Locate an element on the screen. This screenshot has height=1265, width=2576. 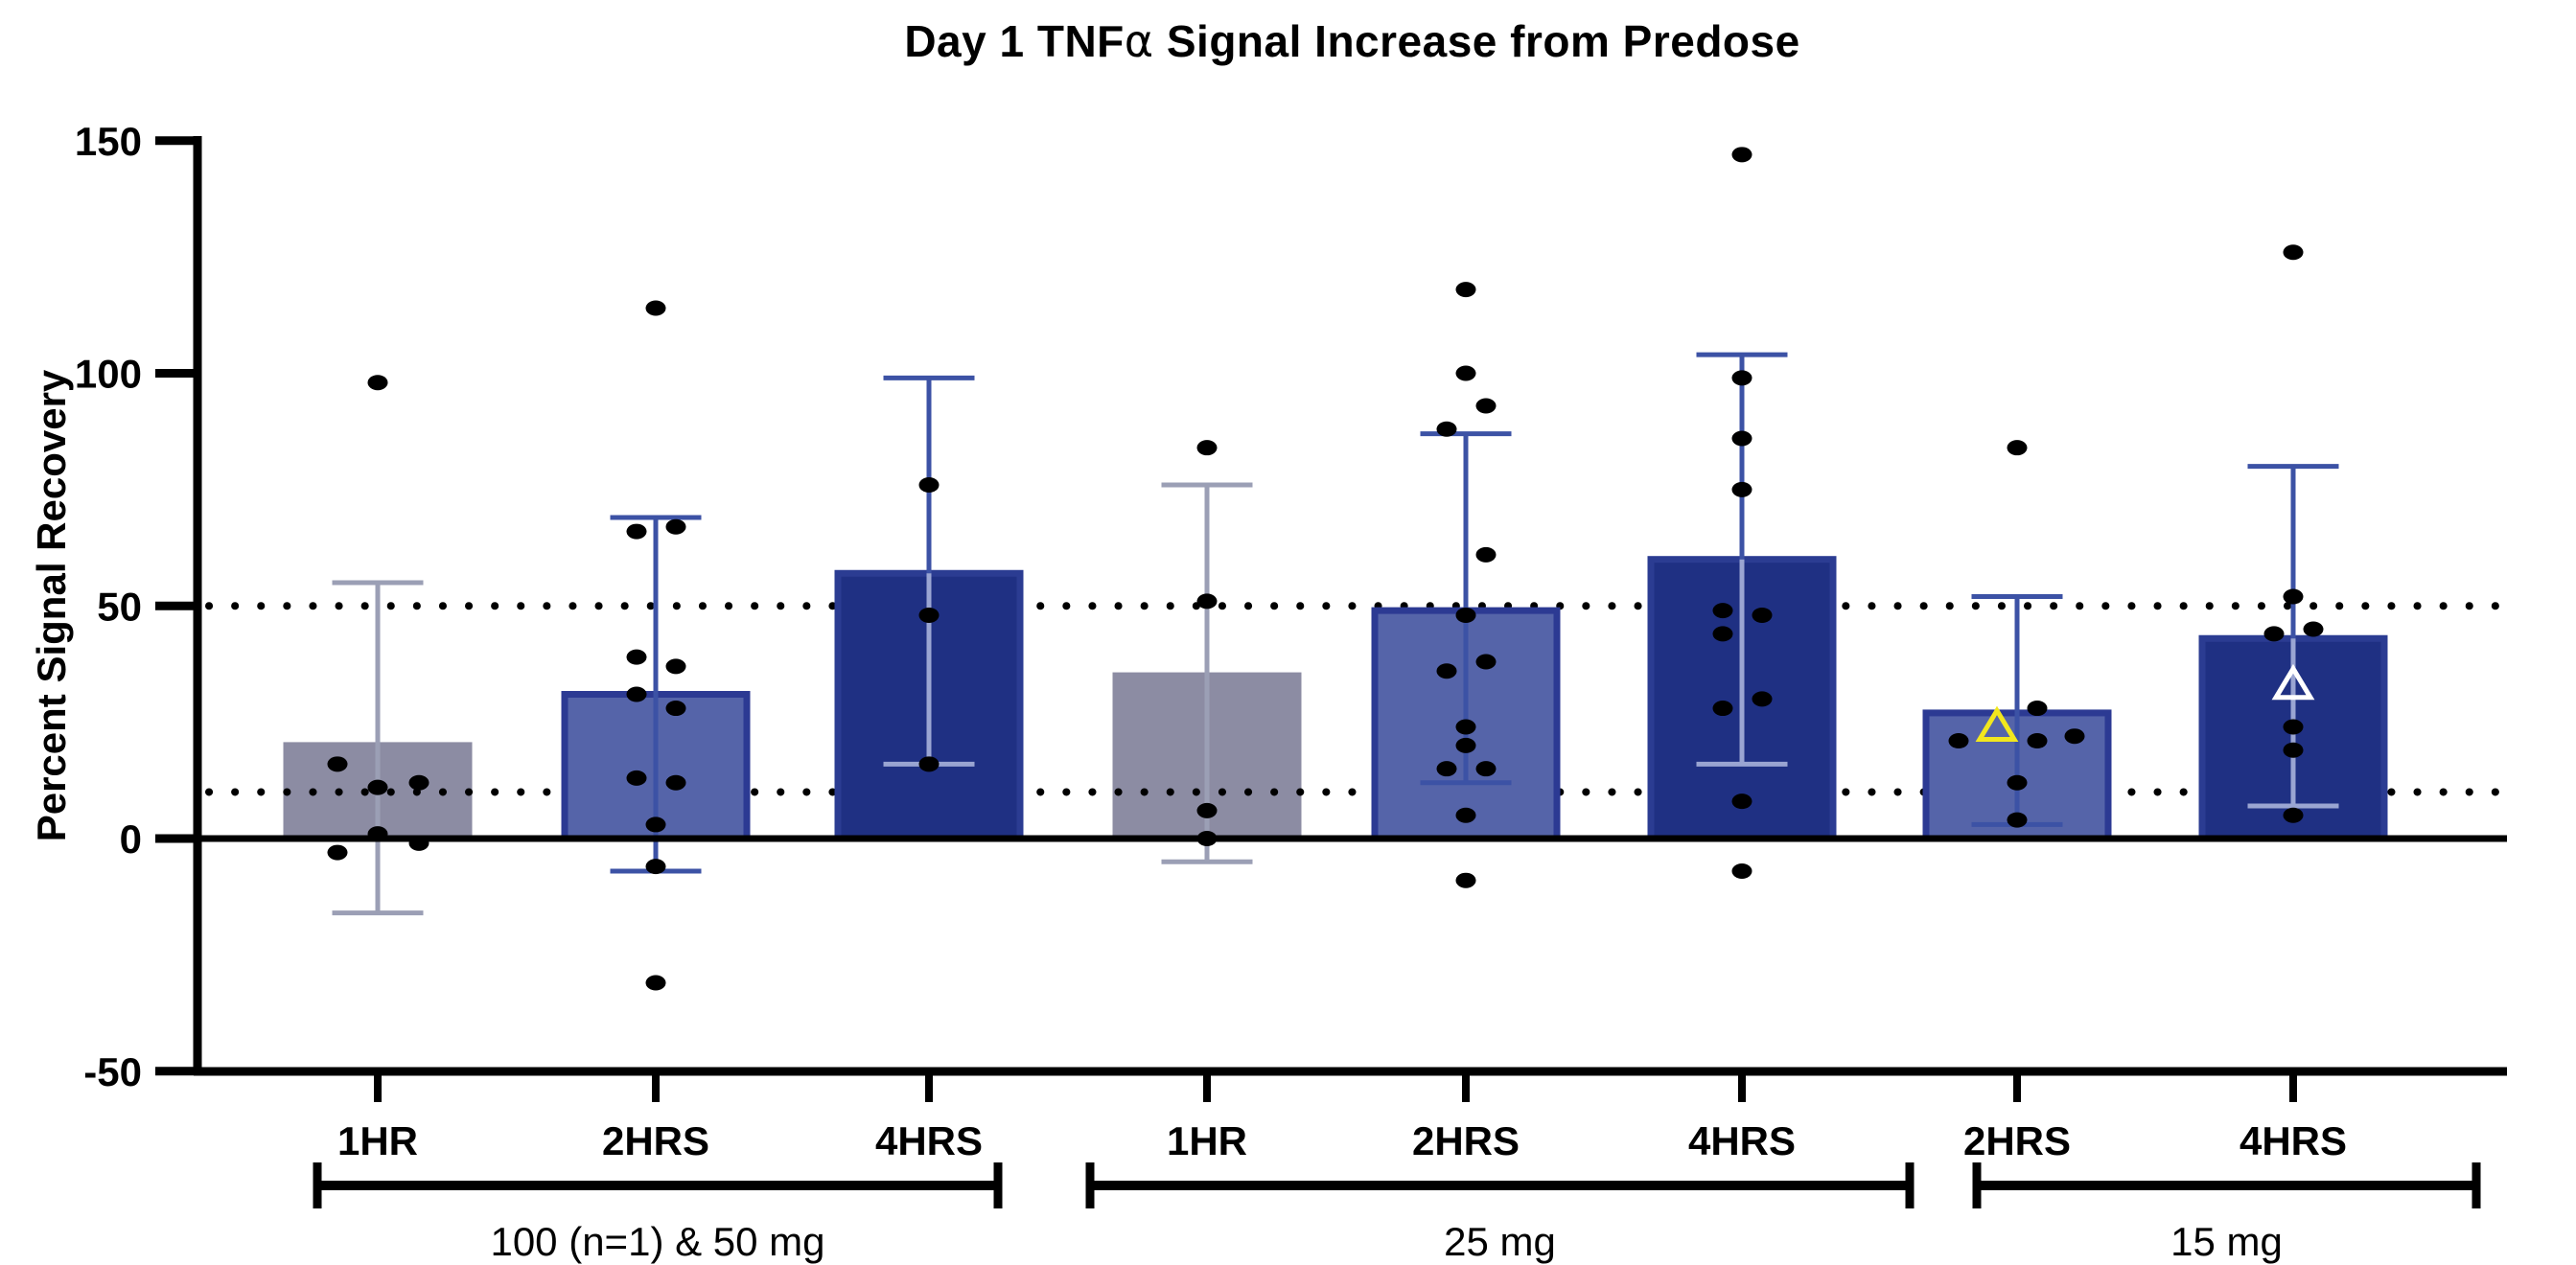
title-alpha-symbol: α is located at coordinates (1139, 41).